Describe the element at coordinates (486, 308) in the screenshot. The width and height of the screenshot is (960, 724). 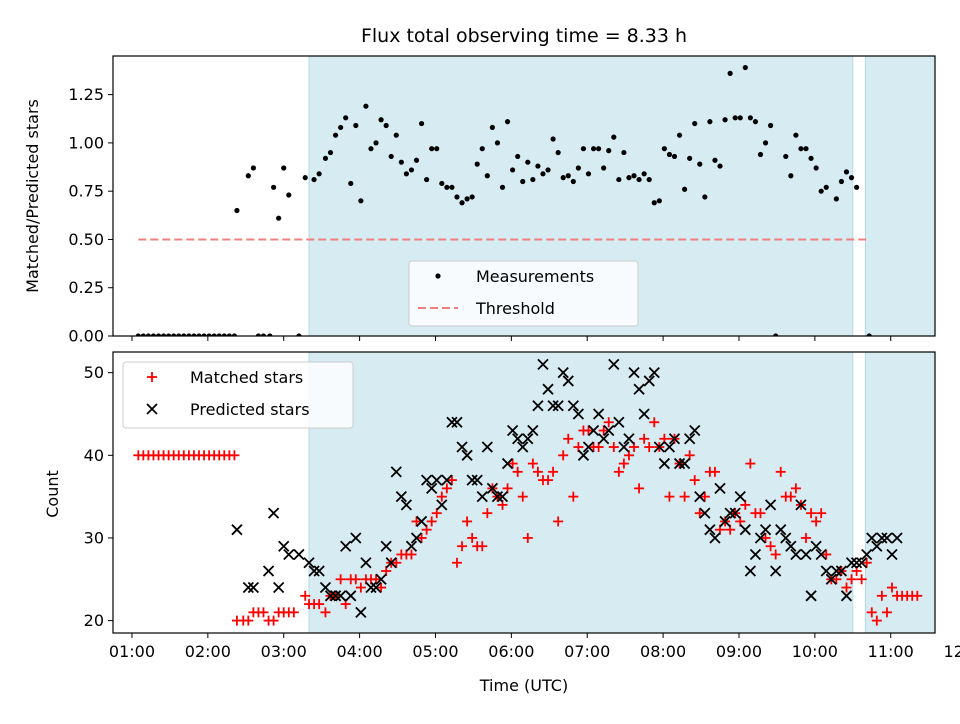
I see `legend-entry-top-1: Threshold` at that location.